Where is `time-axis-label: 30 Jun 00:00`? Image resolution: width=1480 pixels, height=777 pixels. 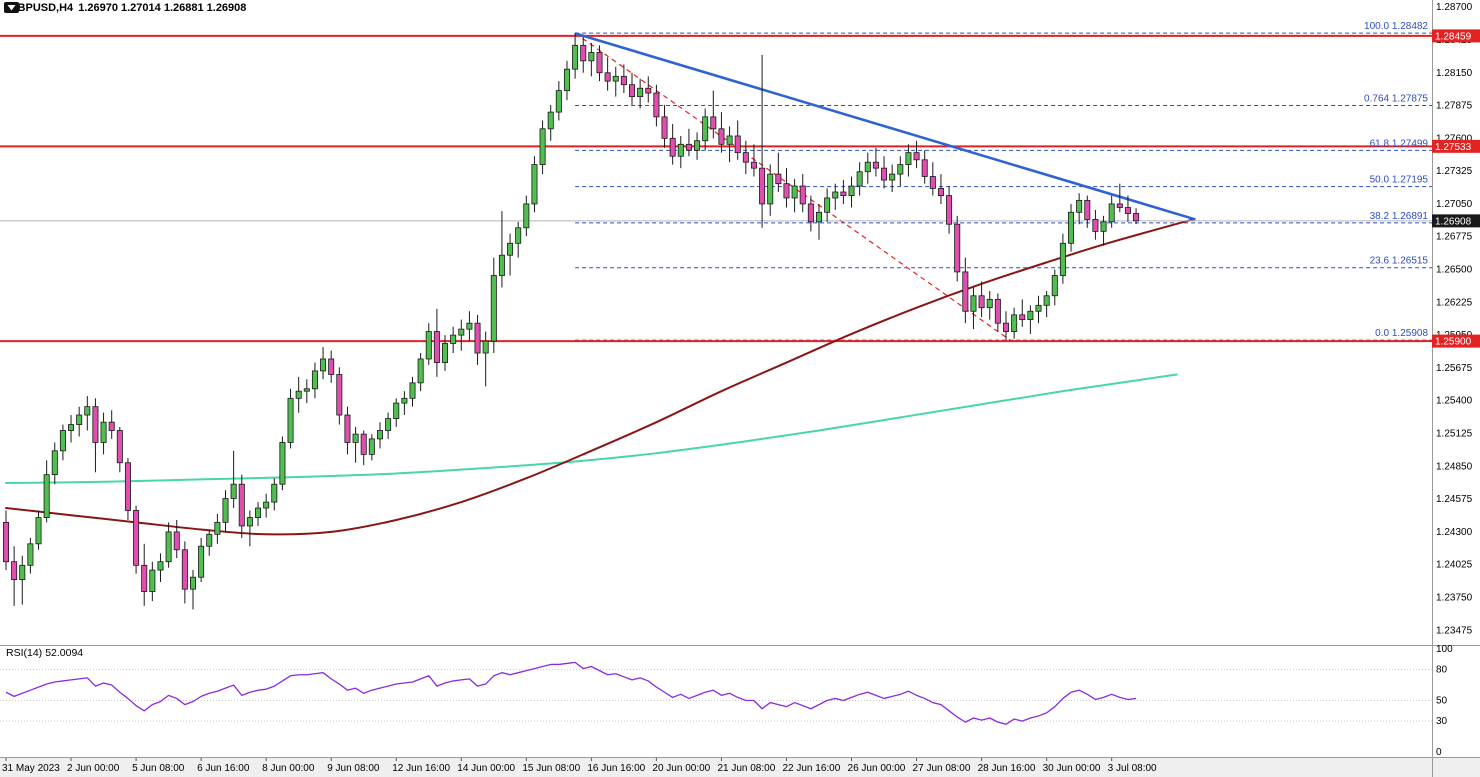 time-axis-label: 30 Jun 00:00 is located at coordinates (1072, 768).